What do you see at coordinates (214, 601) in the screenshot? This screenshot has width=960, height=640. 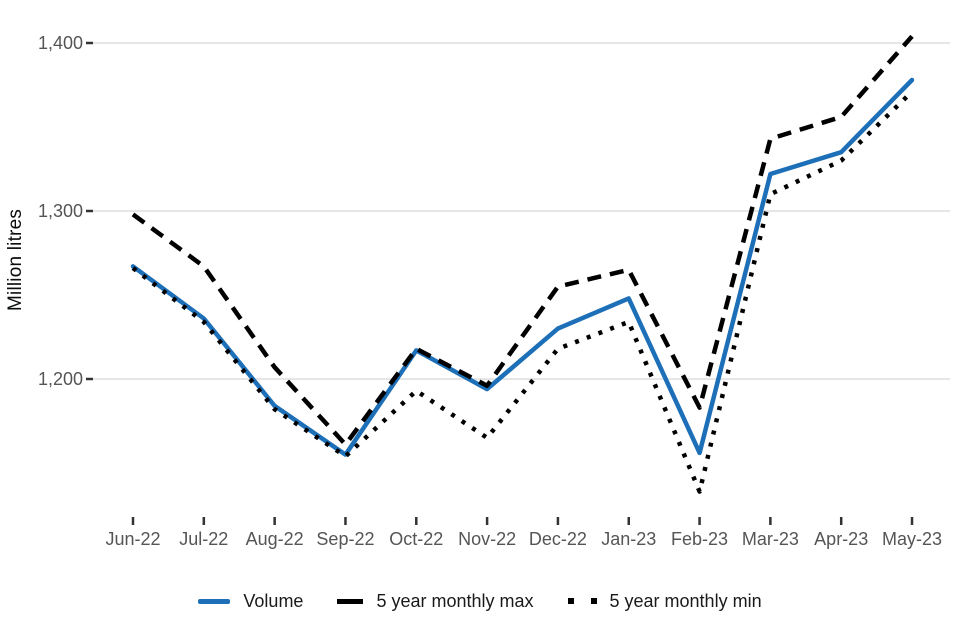 I see `volume-line-swatch` at bounding box center [214, 601].